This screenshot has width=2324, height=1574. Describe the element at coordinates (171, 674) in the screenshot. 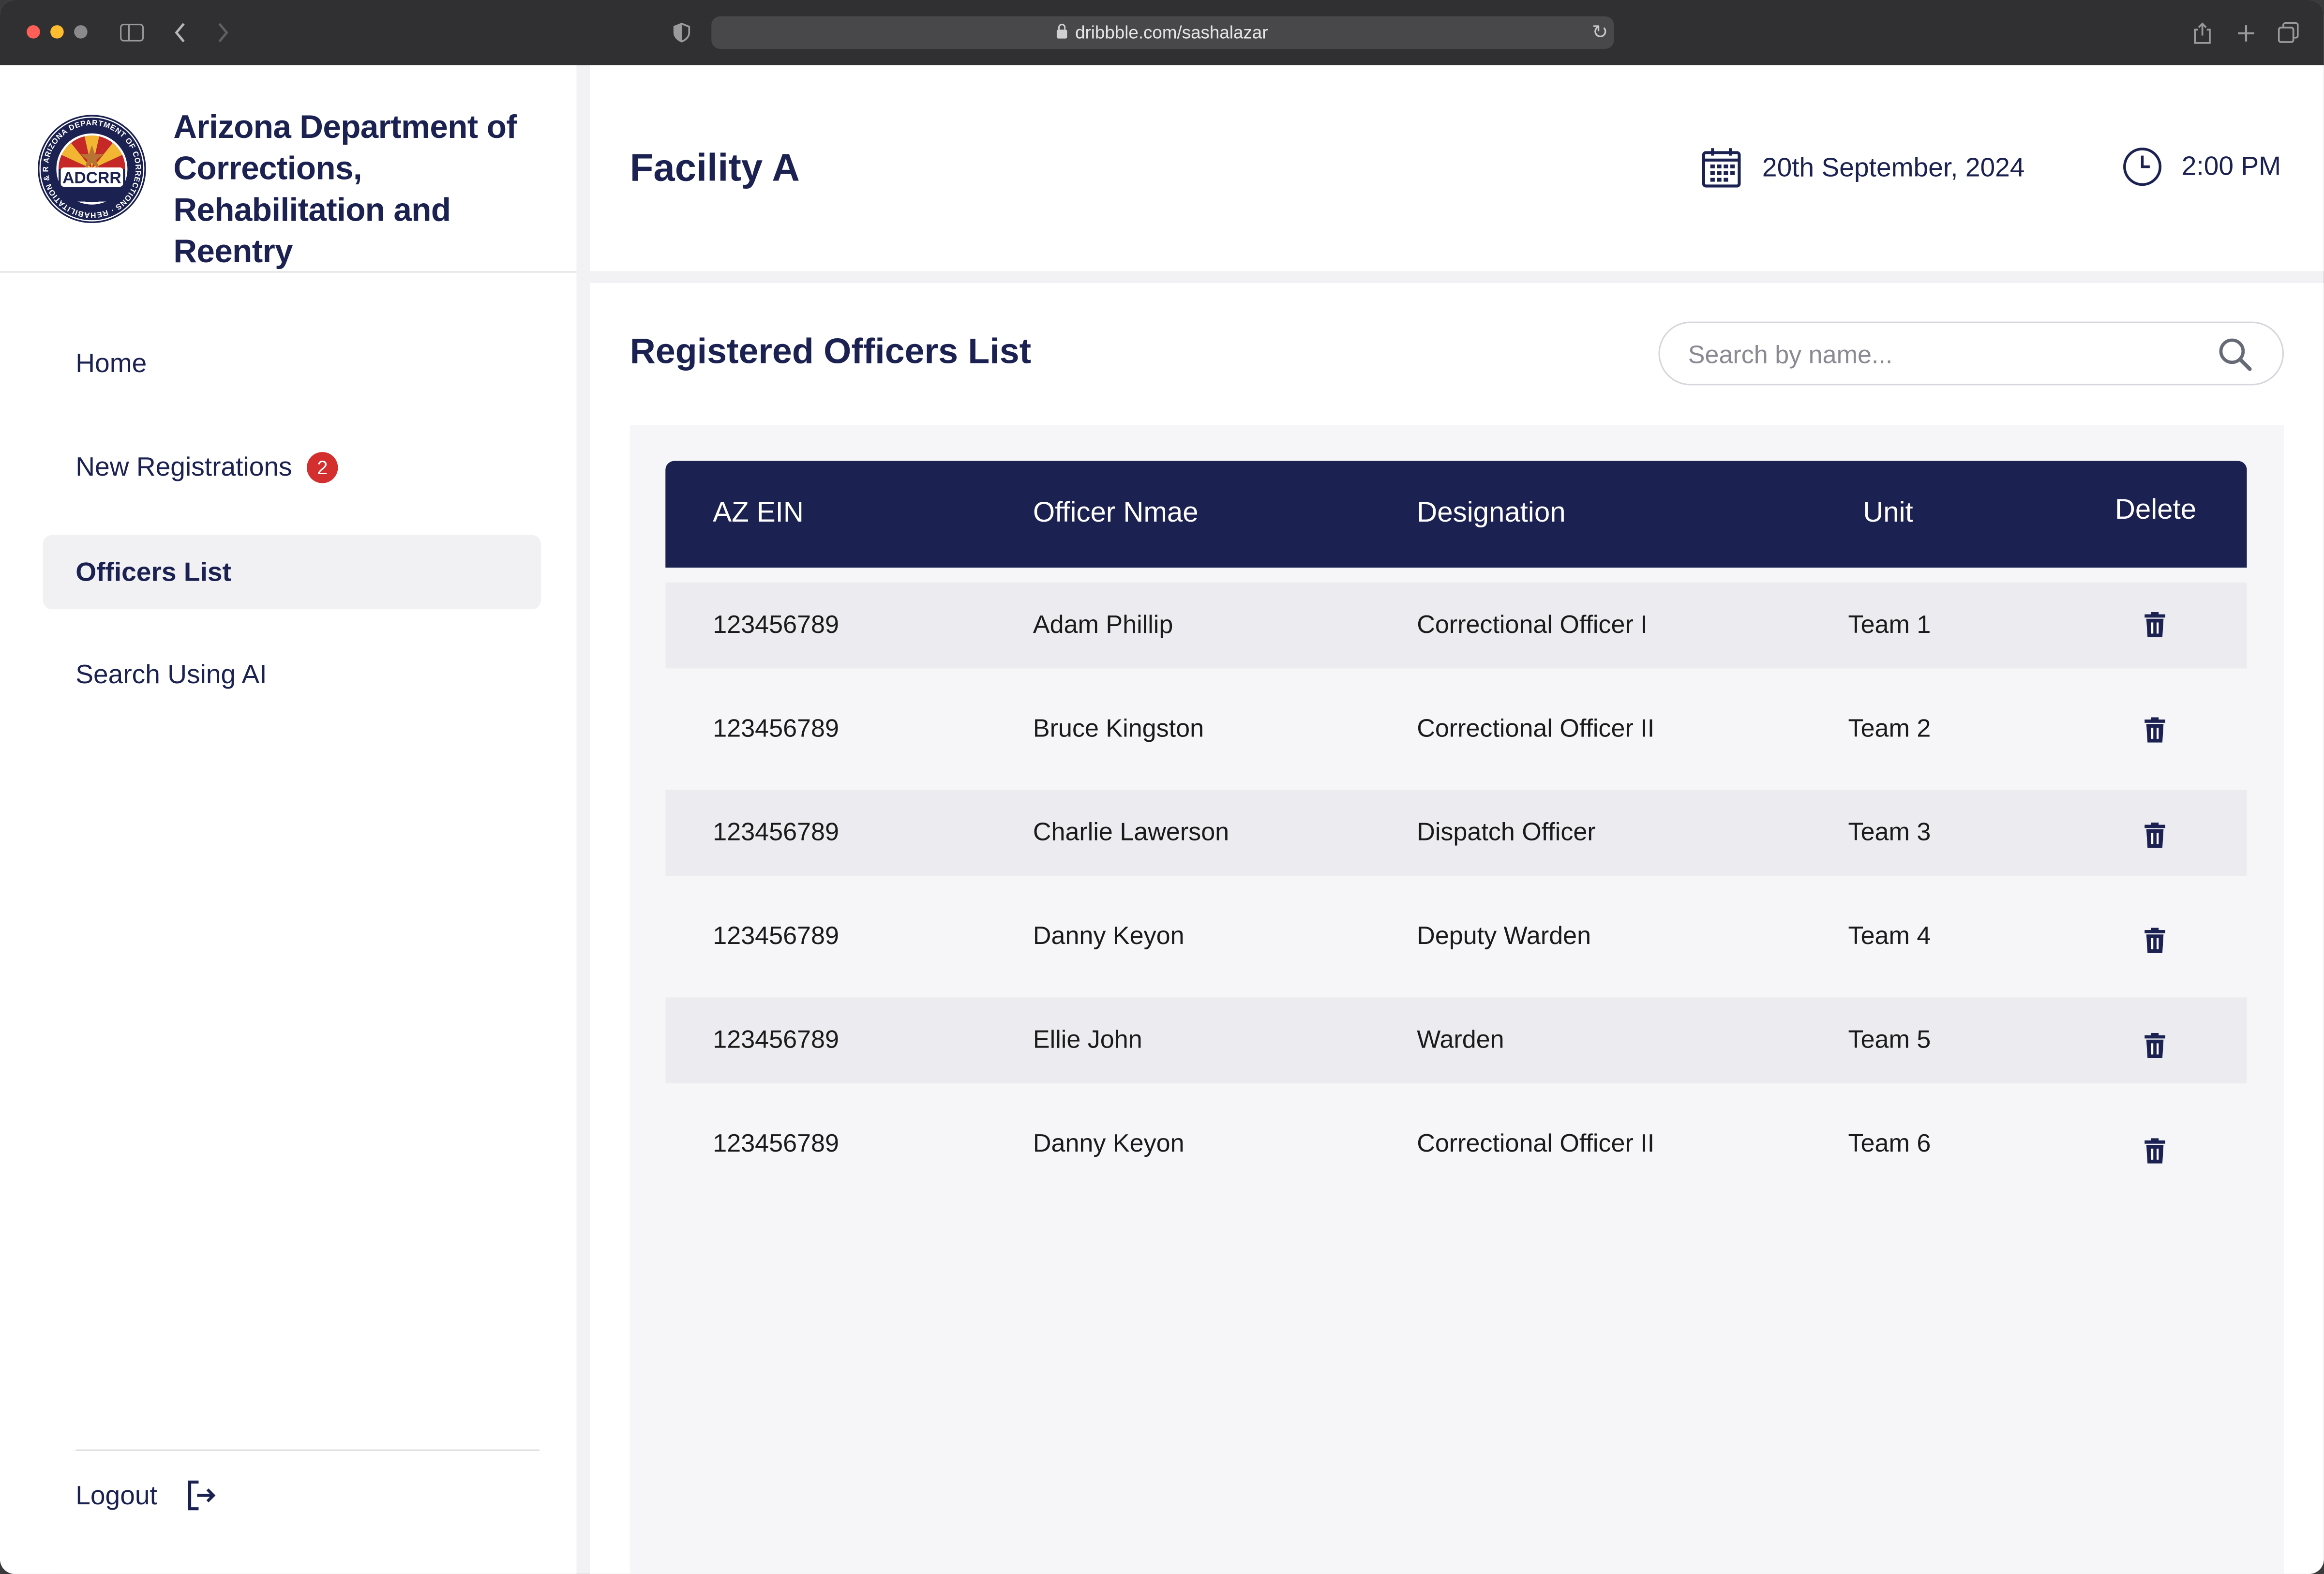

I see `sidebar-item-label: Search Using AI` at that location.